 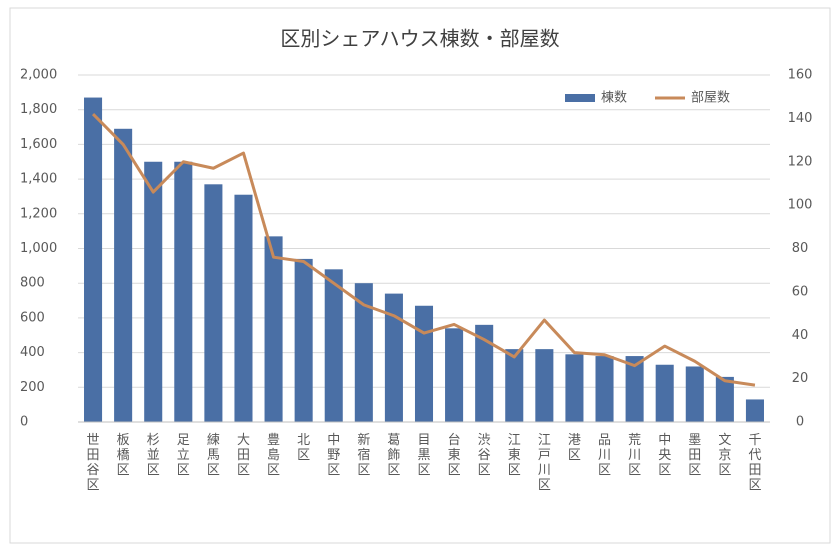 I want to click on x-tick-label: 中央区, so click(x=664, y=455).